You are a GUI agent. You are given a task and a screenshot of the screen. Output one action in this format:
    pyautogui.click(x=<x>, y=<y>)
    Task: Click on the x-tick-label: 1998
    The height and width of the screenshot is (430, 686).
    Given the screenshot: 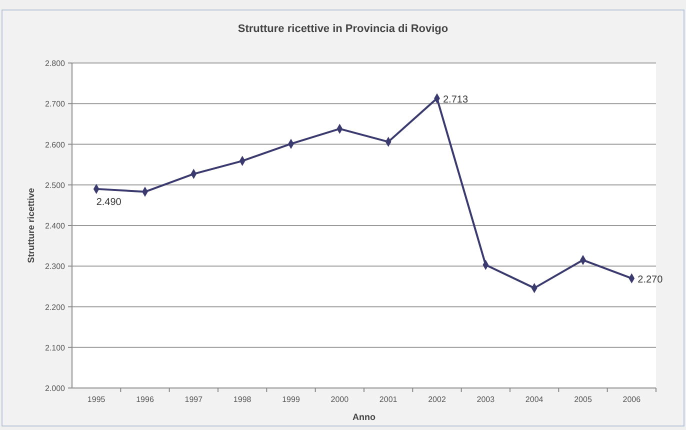 What is the action you would take?
    pyautogui.click(x=242, y=399)
    